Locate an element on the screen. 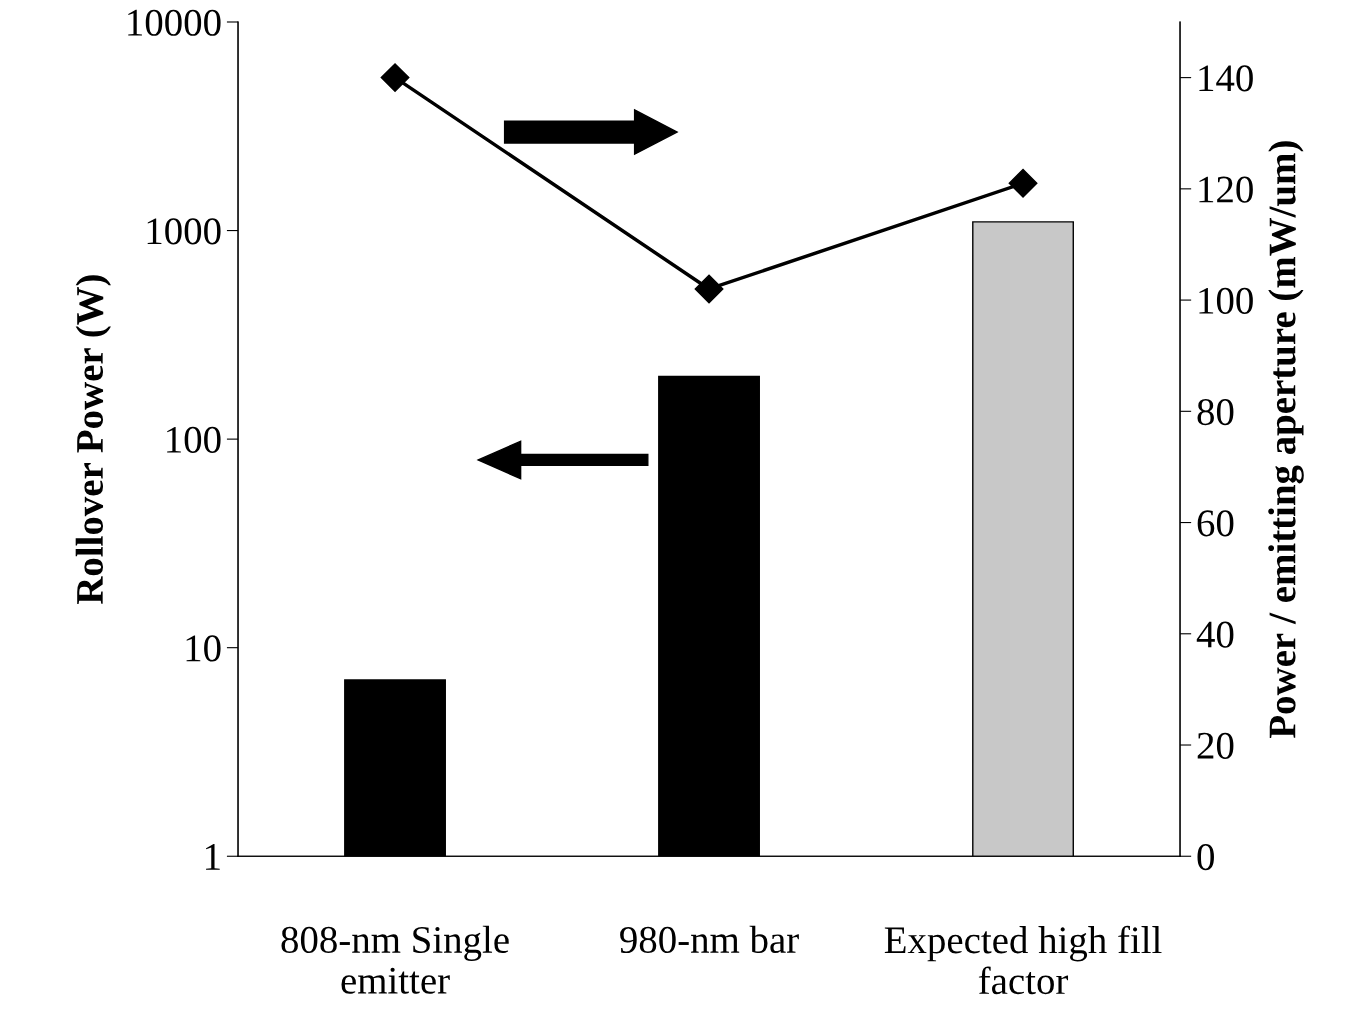 Image resolution: width=1368 pixels, height=1023 pixels. y2-tick-label: 40 is located at coordinates (1215, 634).